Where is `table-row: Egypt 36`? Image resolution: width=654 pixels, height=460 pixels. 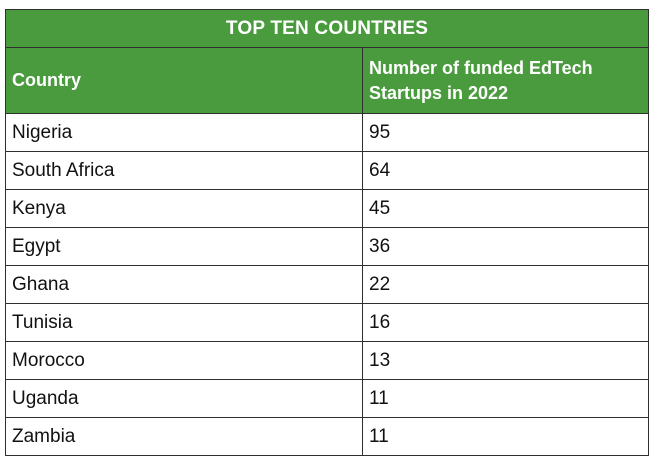 table-row: Egypt 36 is located at coordinates (327, 246).